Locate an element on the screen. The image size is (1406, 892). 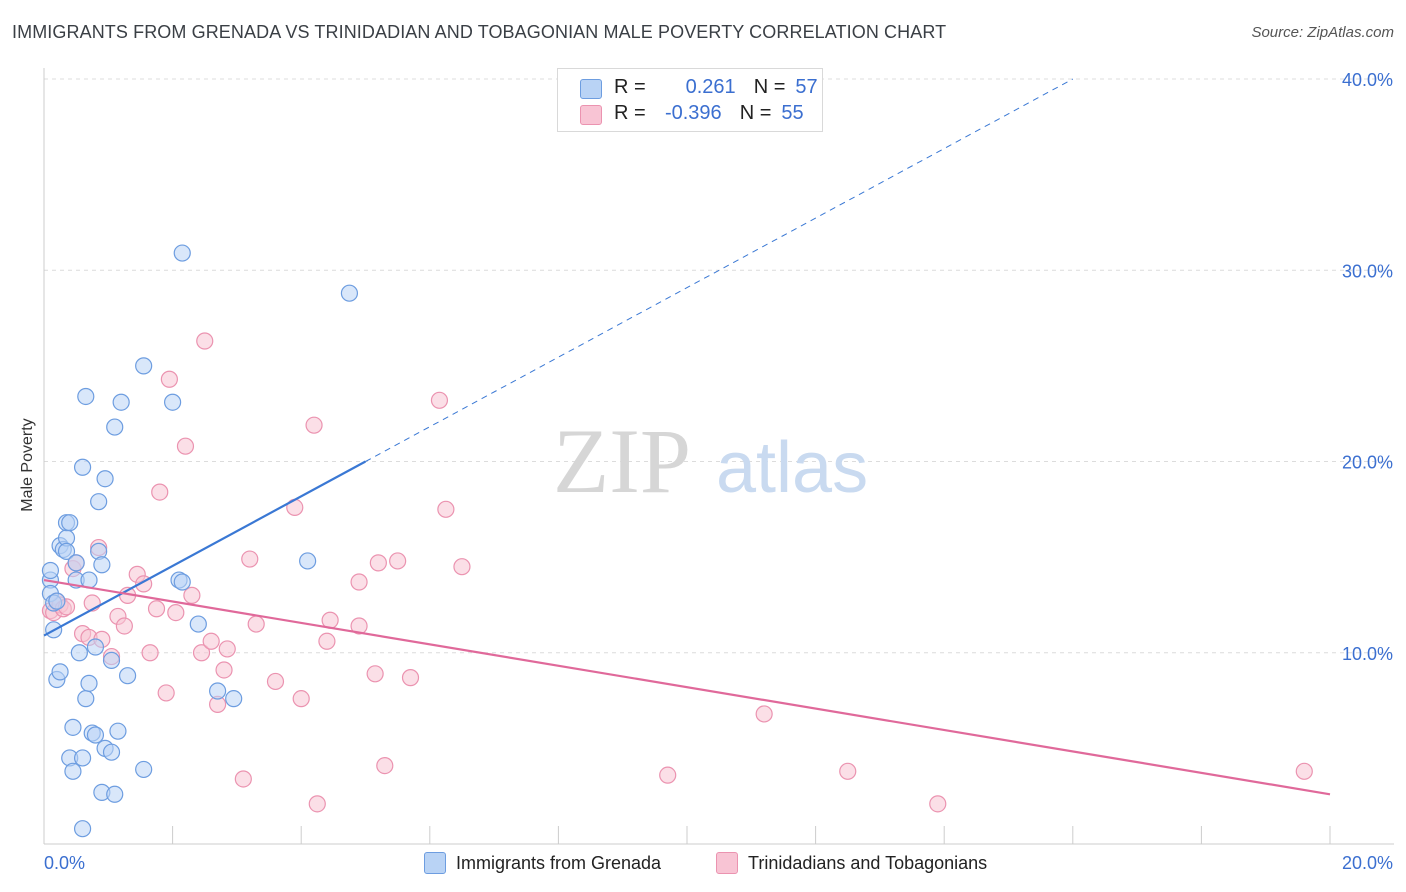
legend-row-pink: R = -0.396 N = 55 is located at coordinates (709, 113).